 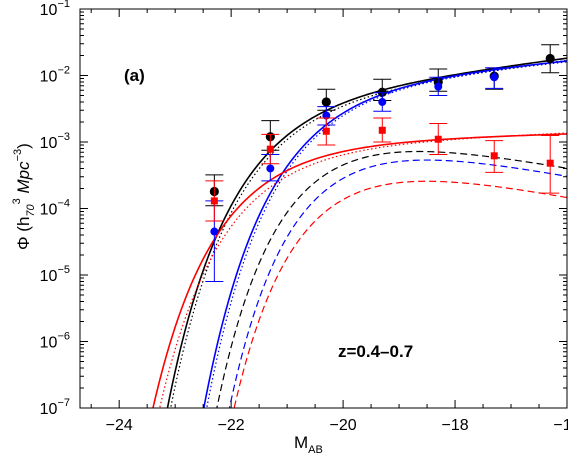 What do you see at coordinates (31, 209) in the screenshot?
I see `y-label-part-1: 70` at bounding box center [31, 209].